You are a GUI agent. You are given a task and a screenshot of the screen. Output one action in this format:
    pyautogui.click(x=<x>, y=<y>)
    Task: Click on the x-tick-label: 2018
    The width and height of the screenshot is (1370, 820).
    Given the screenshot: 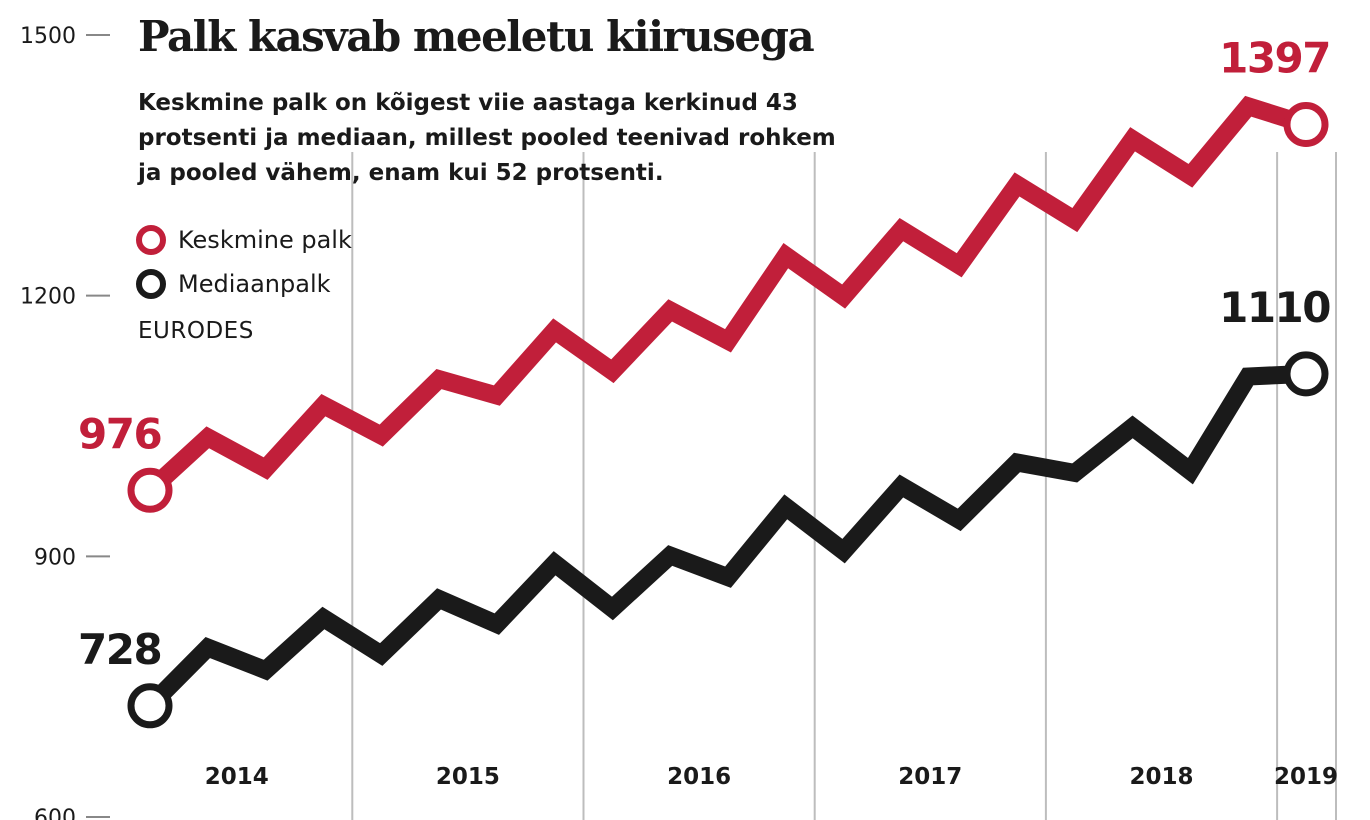 What is the action you would take?
    pyautogui.click(x=1161, y=777)
    